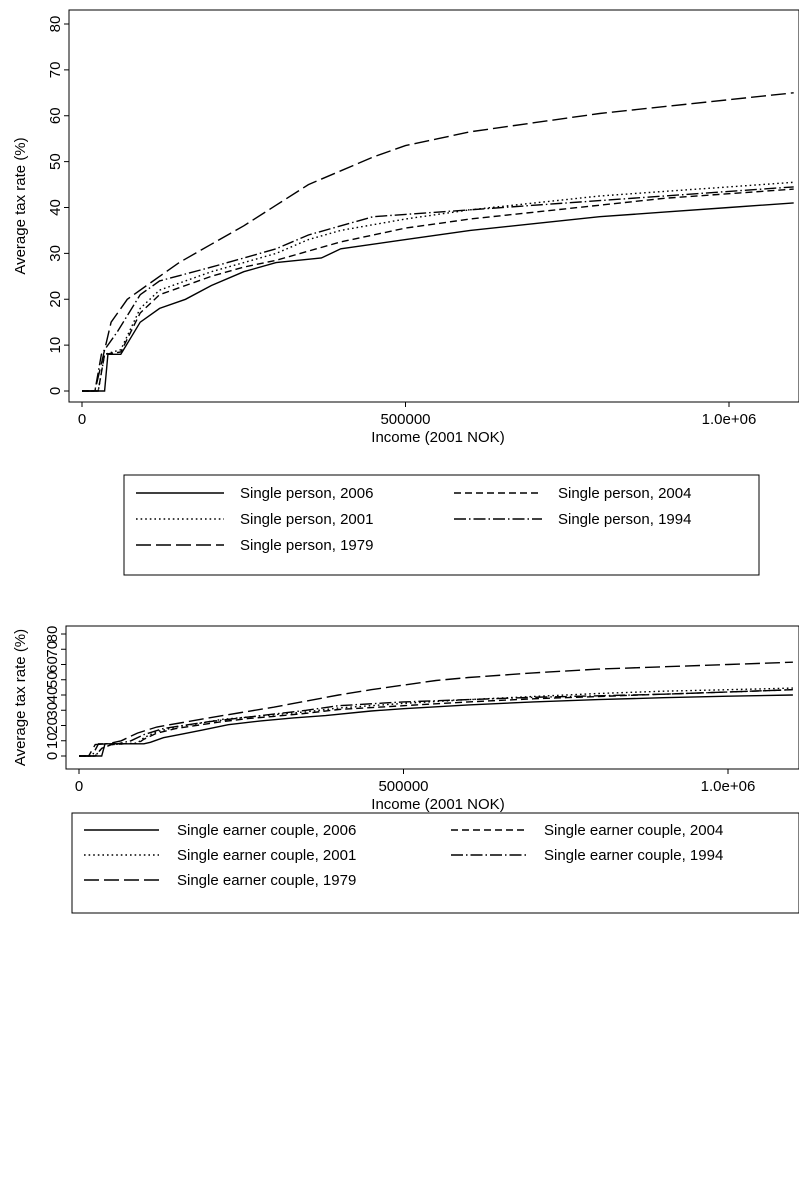 The width and height of the screenshot is (799, 1189). I want to click on series-line-dotted, so click(436, 722).